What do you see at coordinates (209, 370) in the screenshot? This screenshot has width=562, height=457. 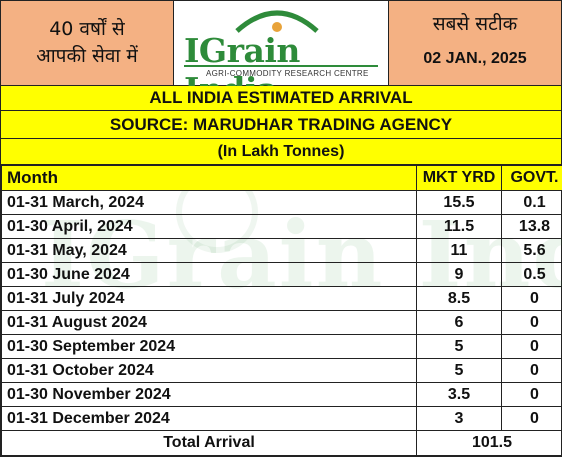 I see `cell-month: 01-31 October 2024` at bounding box center [209, 370].